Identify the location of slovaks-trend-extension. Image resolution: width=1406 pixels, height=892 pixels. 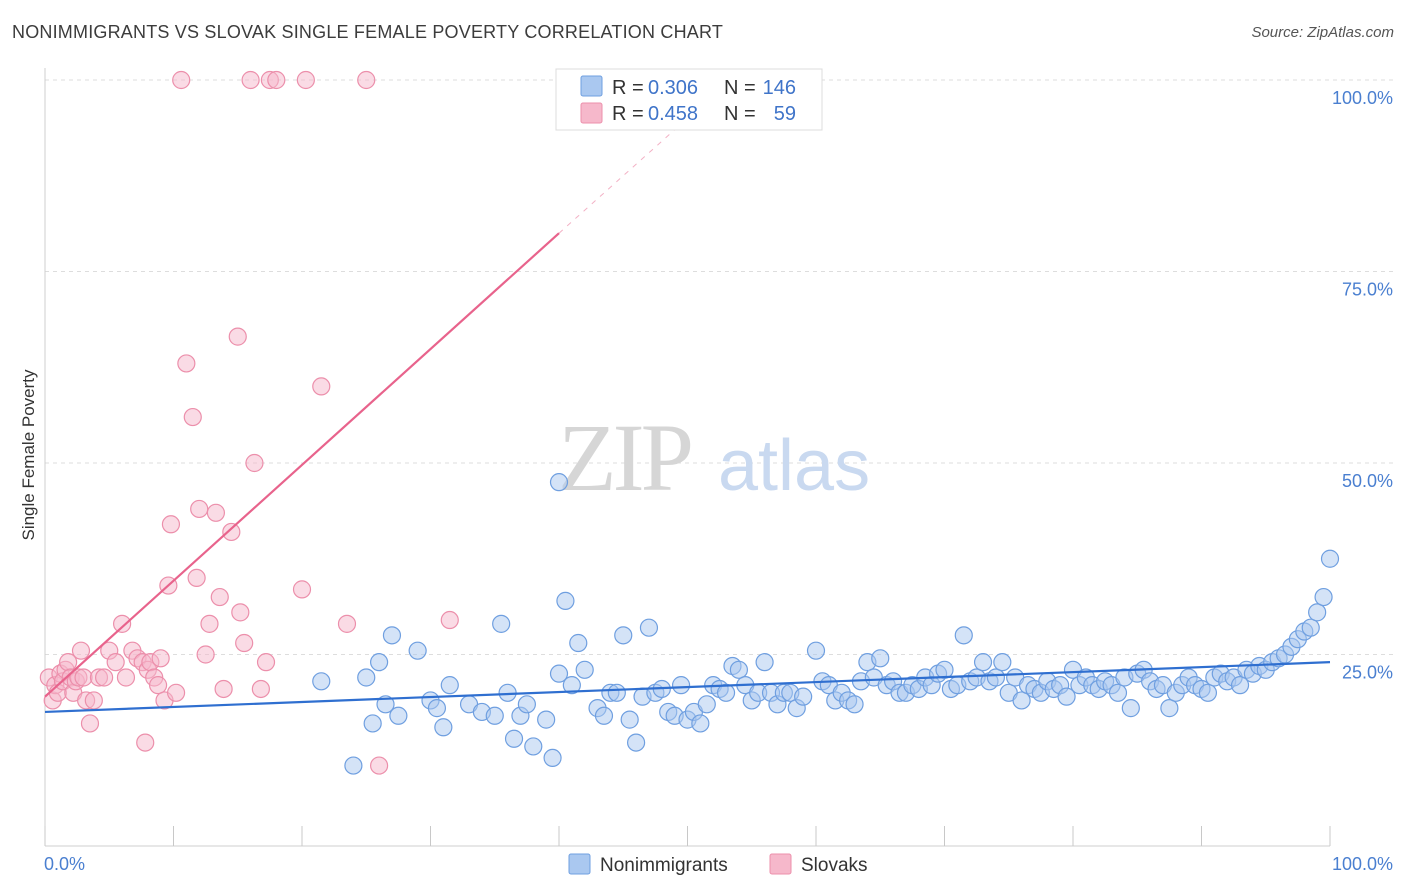
(623, 175).